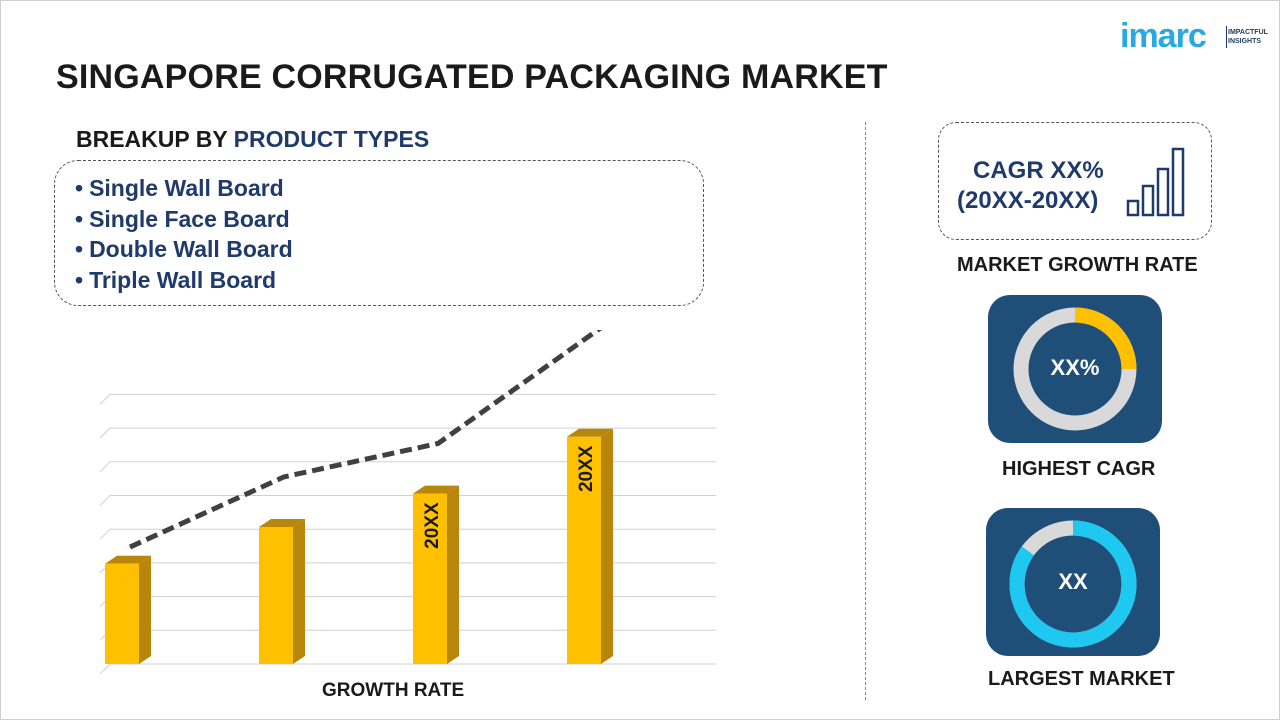 Image resolution: width=1280 pixels, height=720 pixels. I want to click on highest-cagr-donut, so click(1075, 369).